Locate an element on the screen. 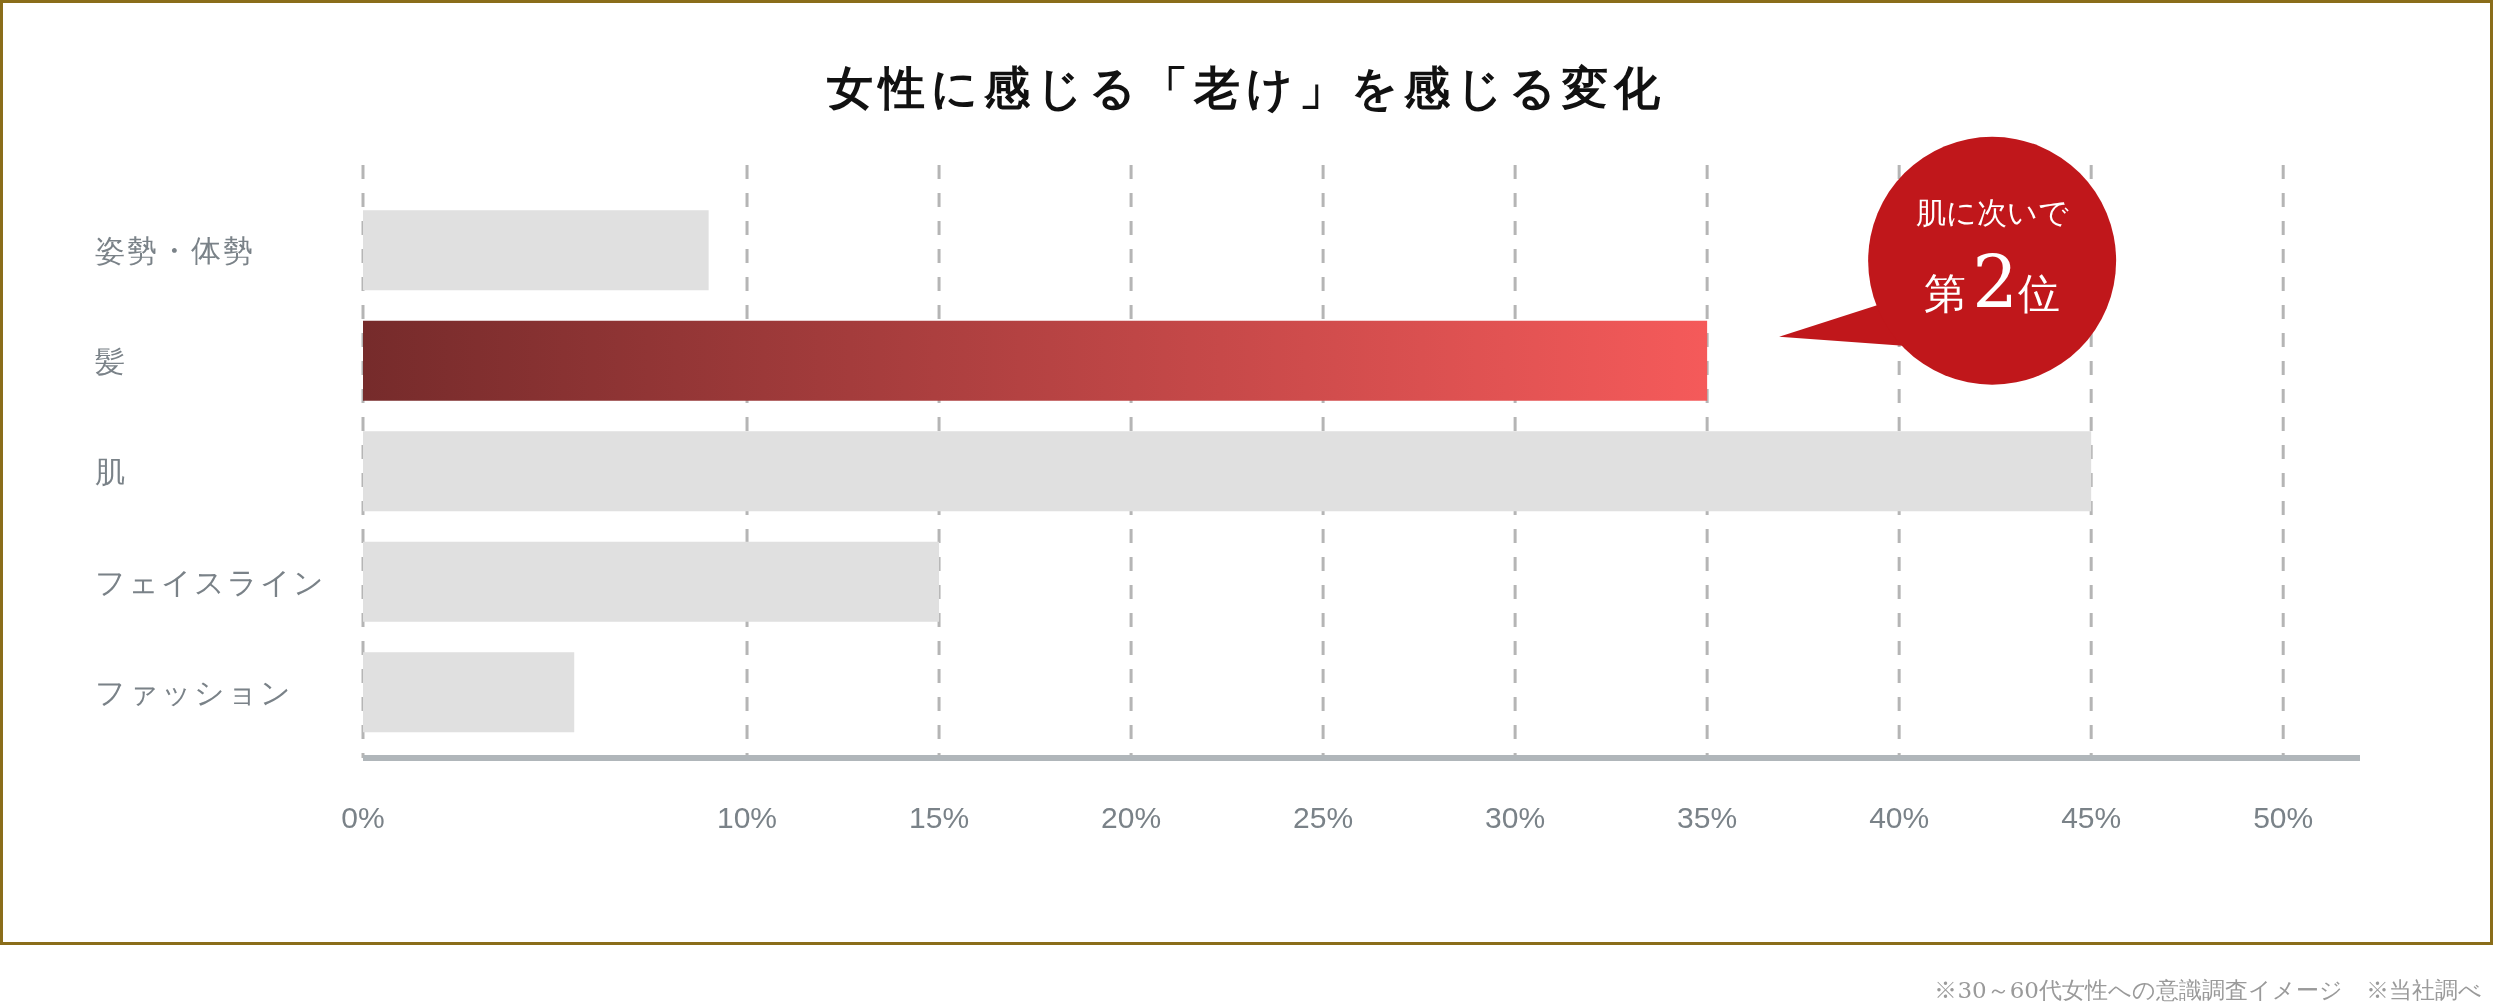 The height and width of the screenshot is (1005, 2493). x-tick-label: 50% is located at coordinates (2283, 817).